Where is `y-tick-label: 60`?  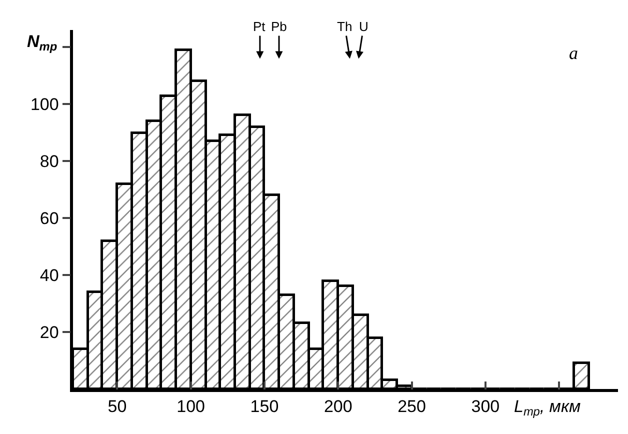 y-tick-label: 60 is located at coordinates (49, 218).